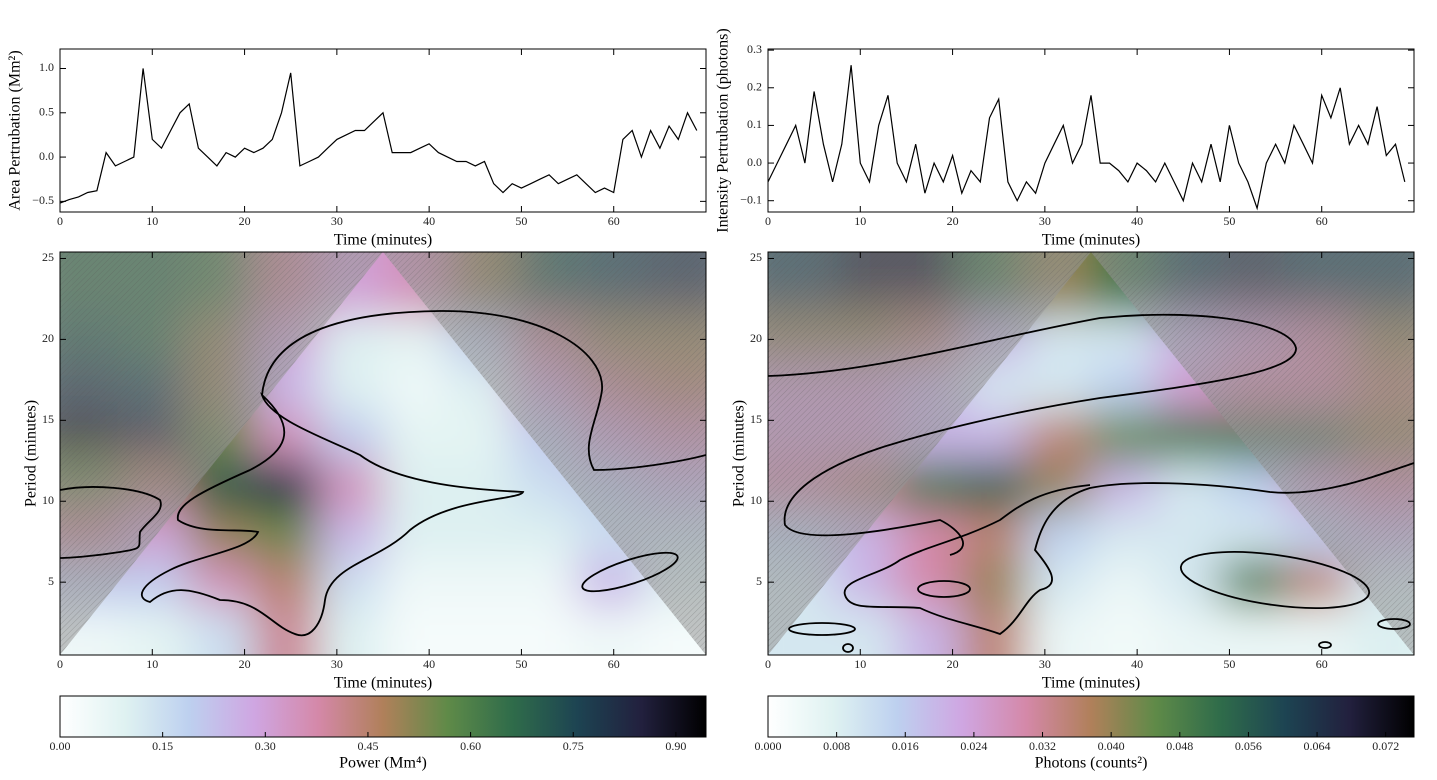 The height and width of the screenshot is (780, 1437). I want to click on y-tick-label: 5, so click(759, 581).